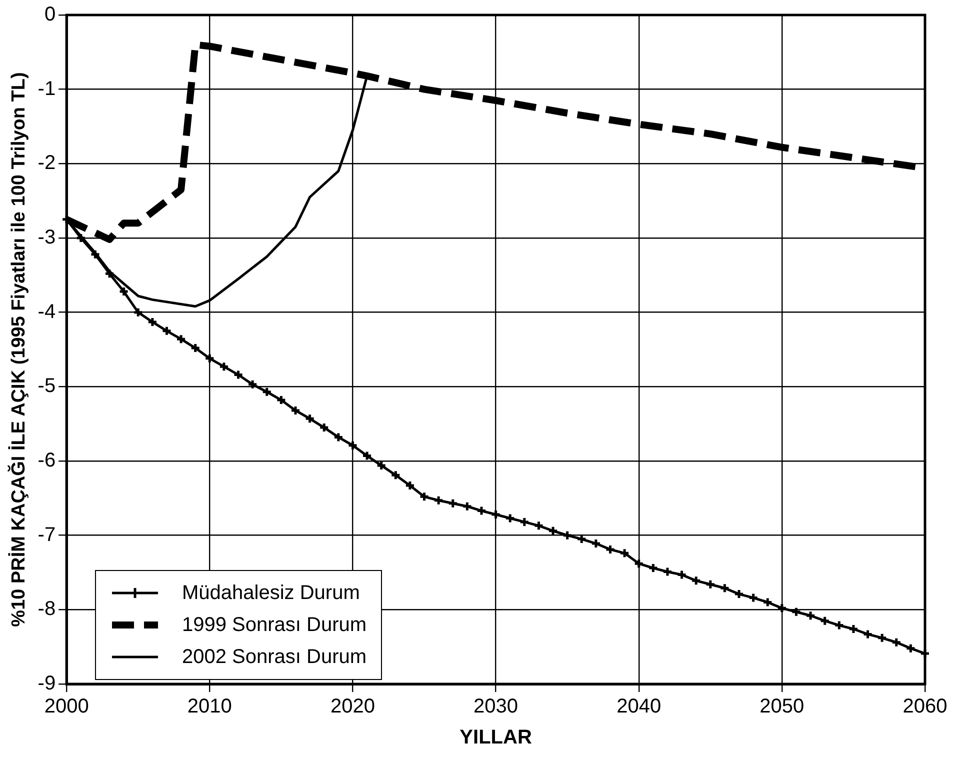 The height and width of the screenshot is (758, 959). What do you see at coordinates (19, 349) in the screenshot?
I see `y-axis-title: %10 PRİM KAÇAĞI İLE AÇIK (1995 Fiyatları ile 100 Trilyon TL)` at bounding box center [19, 349].